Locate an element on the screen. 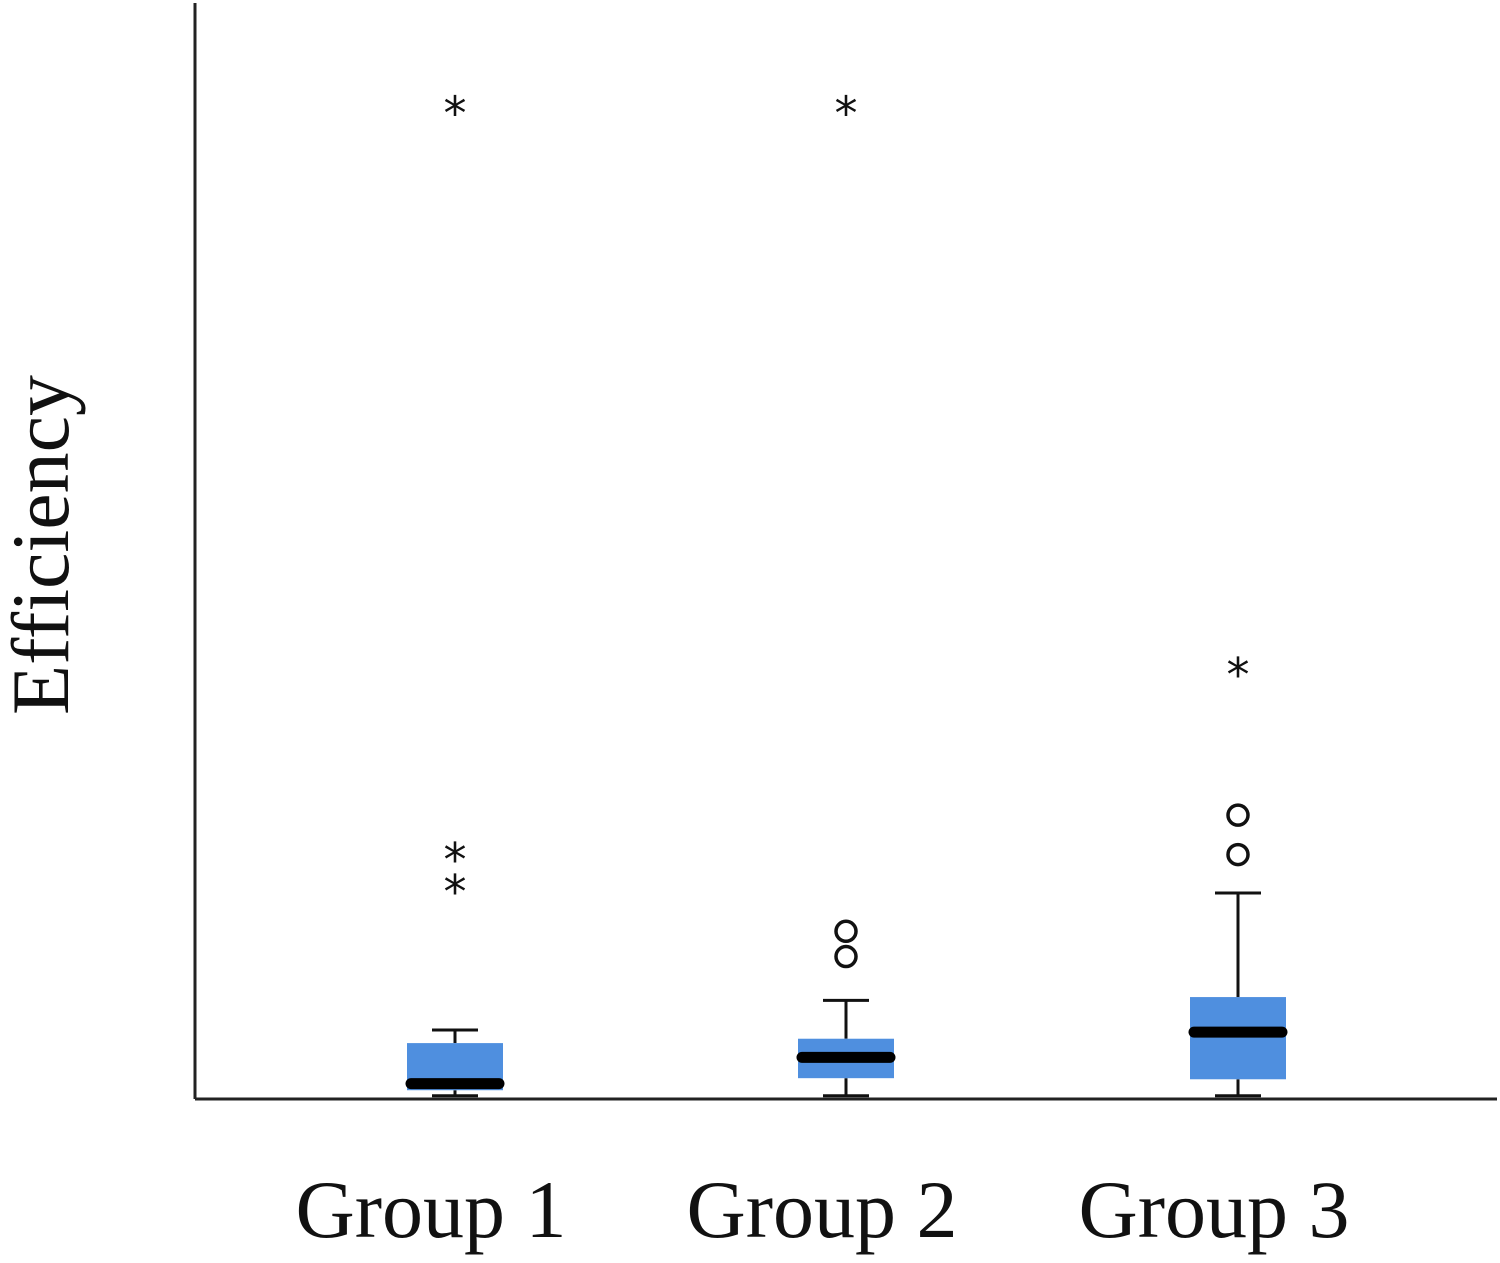 This screenshot has height=1263, width=1500. x-tick-labels: Group 1 Group 2 Group 3 is located at coordinates (822, 1209).